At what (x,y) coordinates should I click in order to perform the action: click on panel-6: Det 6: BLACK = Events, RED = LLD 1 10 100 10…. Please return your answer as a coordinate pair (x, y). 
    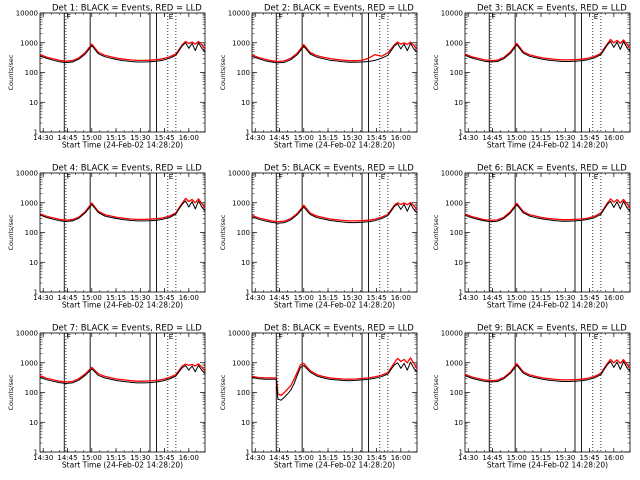
    Looking at the image, I should click on (531, 237).